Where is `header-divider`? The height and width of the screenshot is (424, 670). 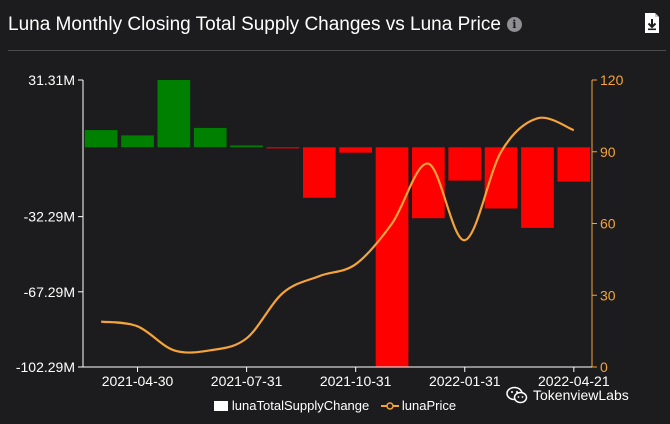 header-divider is located at coordinates (337, 50).